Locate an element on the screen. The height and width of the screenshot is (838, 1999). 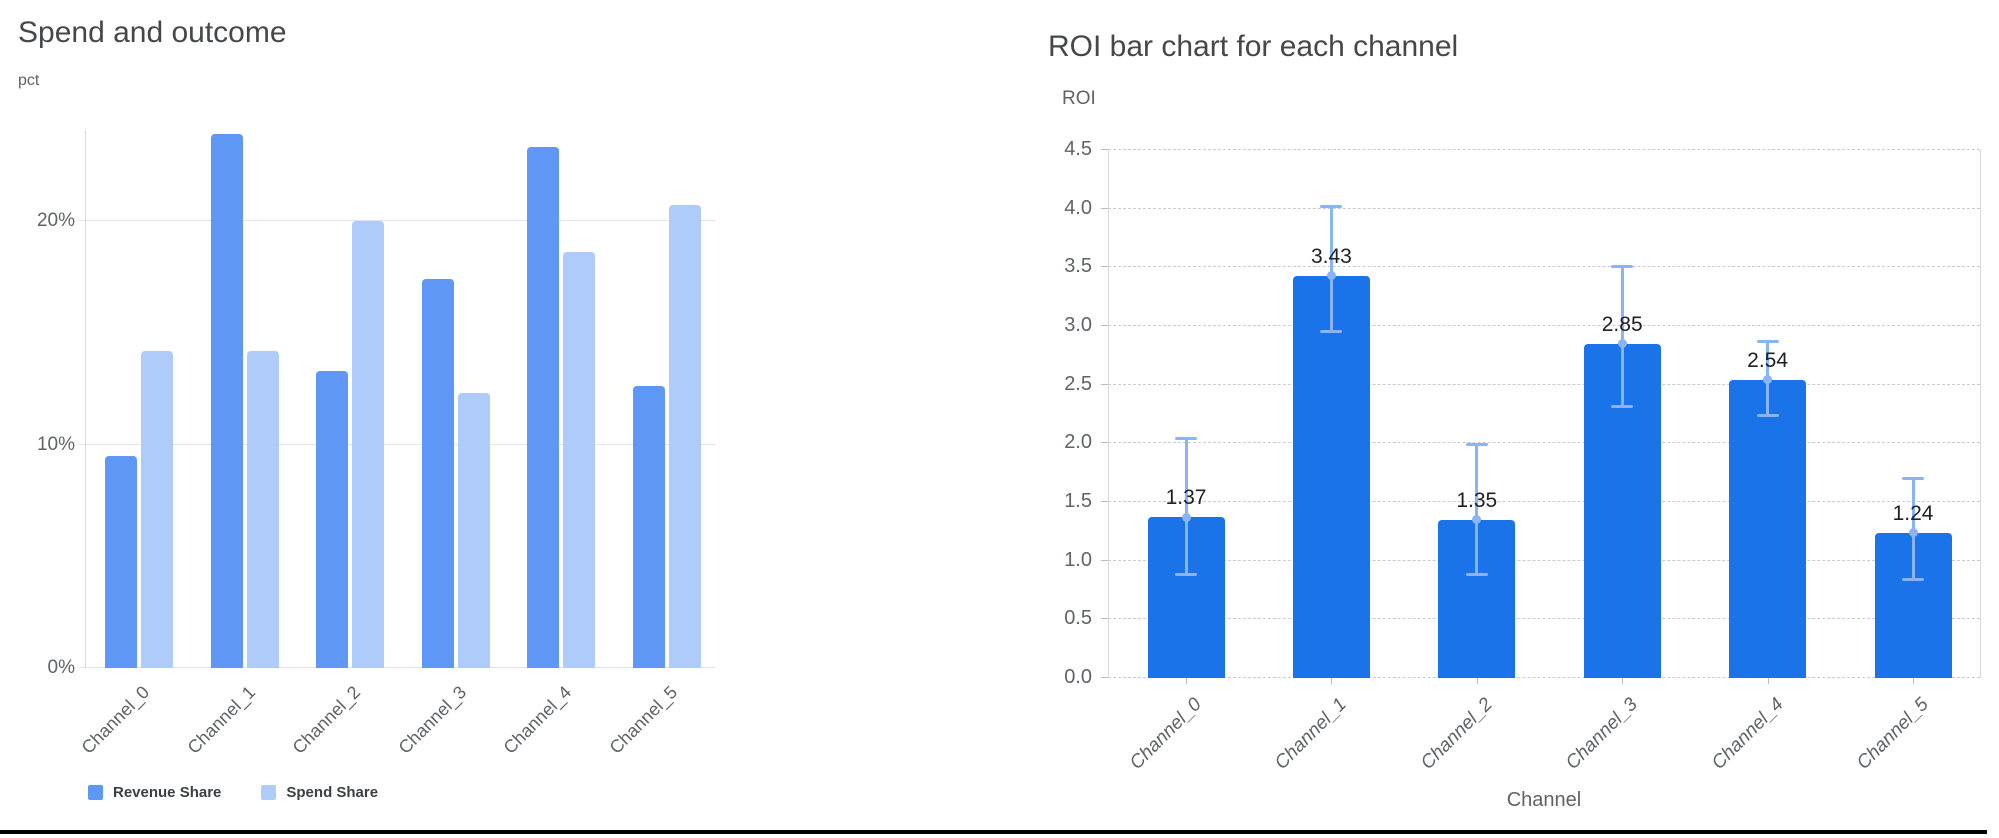
x-tick-label-Channel_1: Channel_1 is located at coordinates (1311, 734).